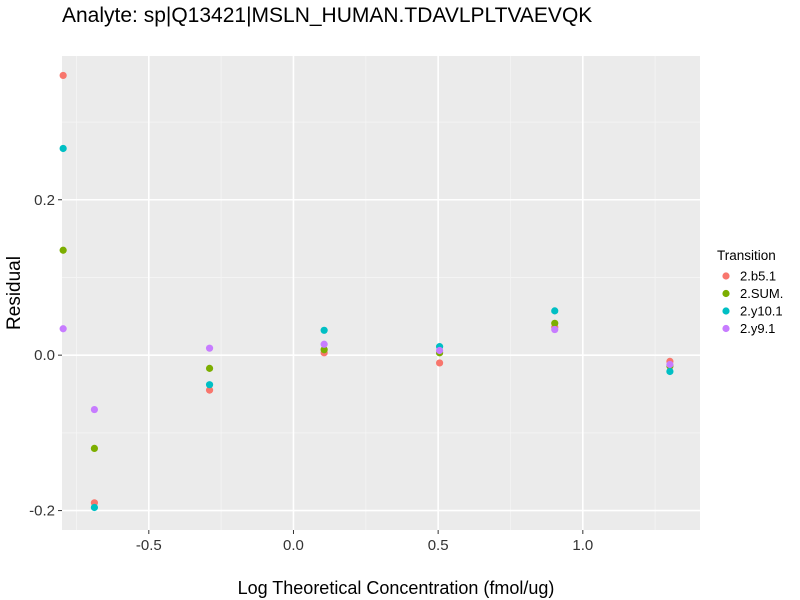  What do you see at coordinates (149, 545) in the screenshot?
I see `x-tick-label: -0.5` at bounding box center [149, 545].